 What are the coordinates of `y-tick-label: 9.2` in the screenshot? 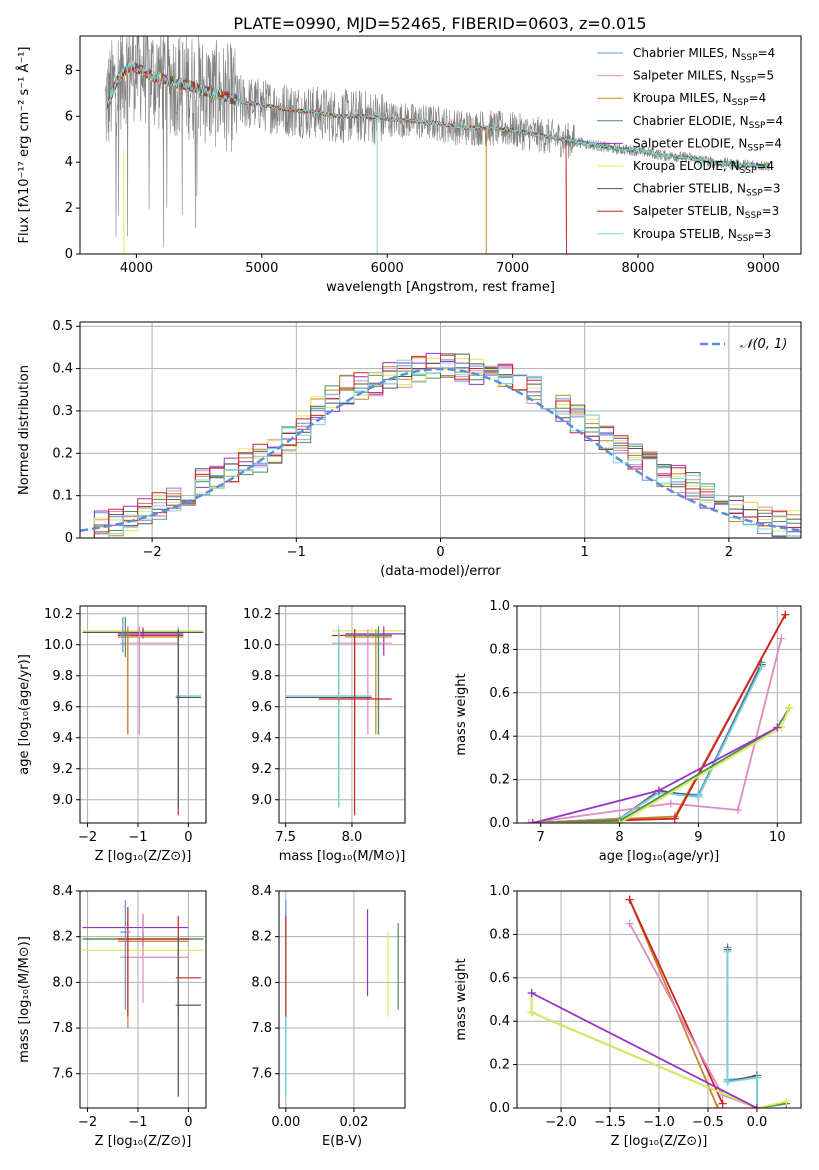 It's located at (261, 769).